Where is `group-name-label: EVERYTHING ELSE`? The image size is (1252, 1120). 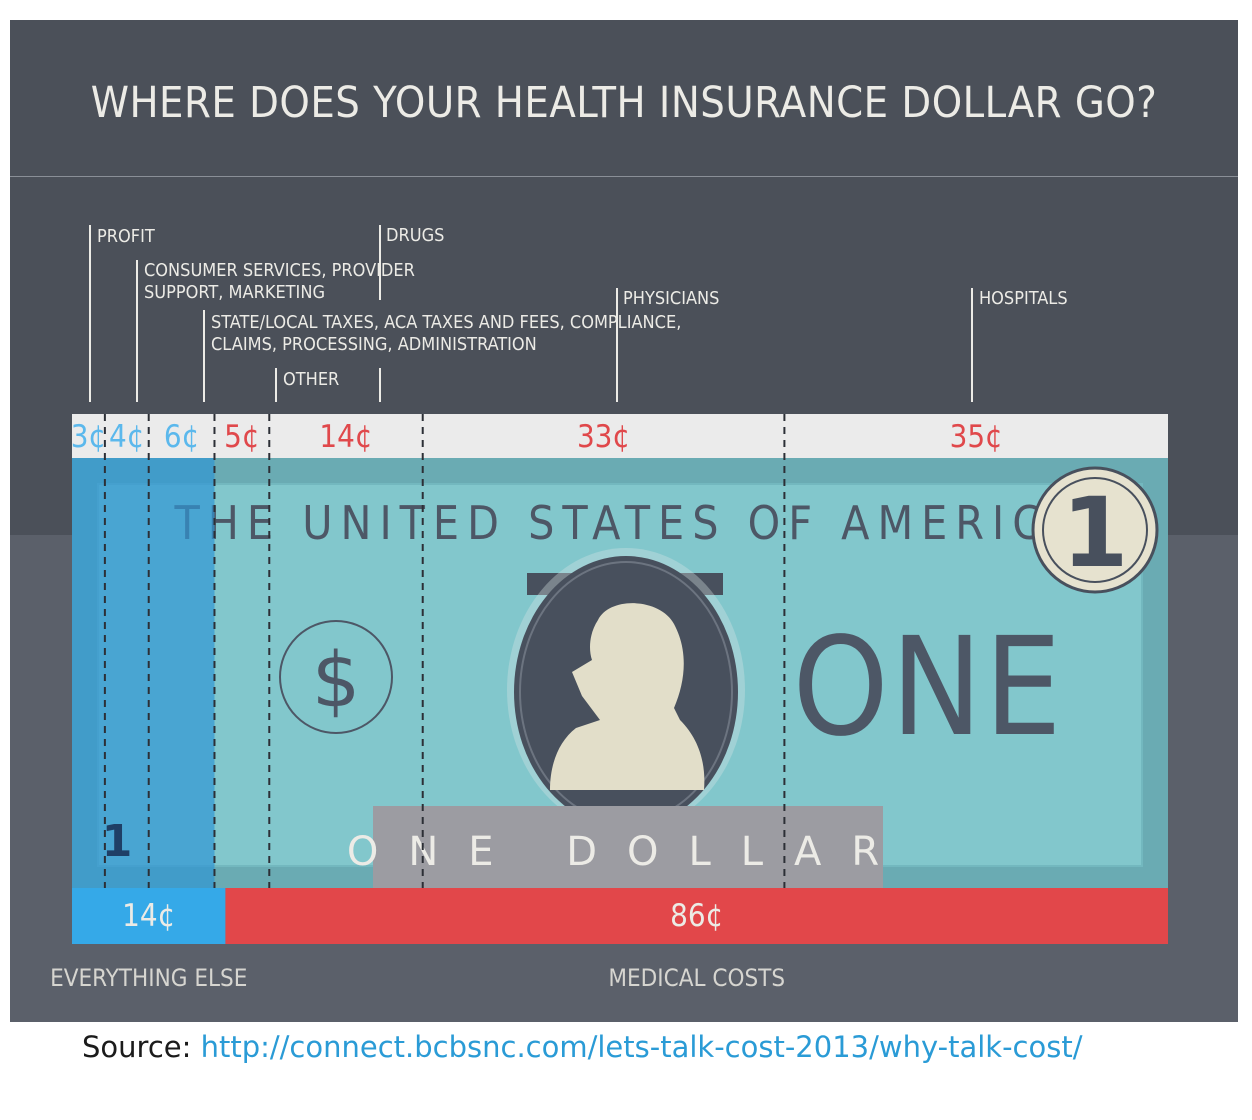 group-name-label: EVERYTHING ELSE is located at coordinates (148, 978).